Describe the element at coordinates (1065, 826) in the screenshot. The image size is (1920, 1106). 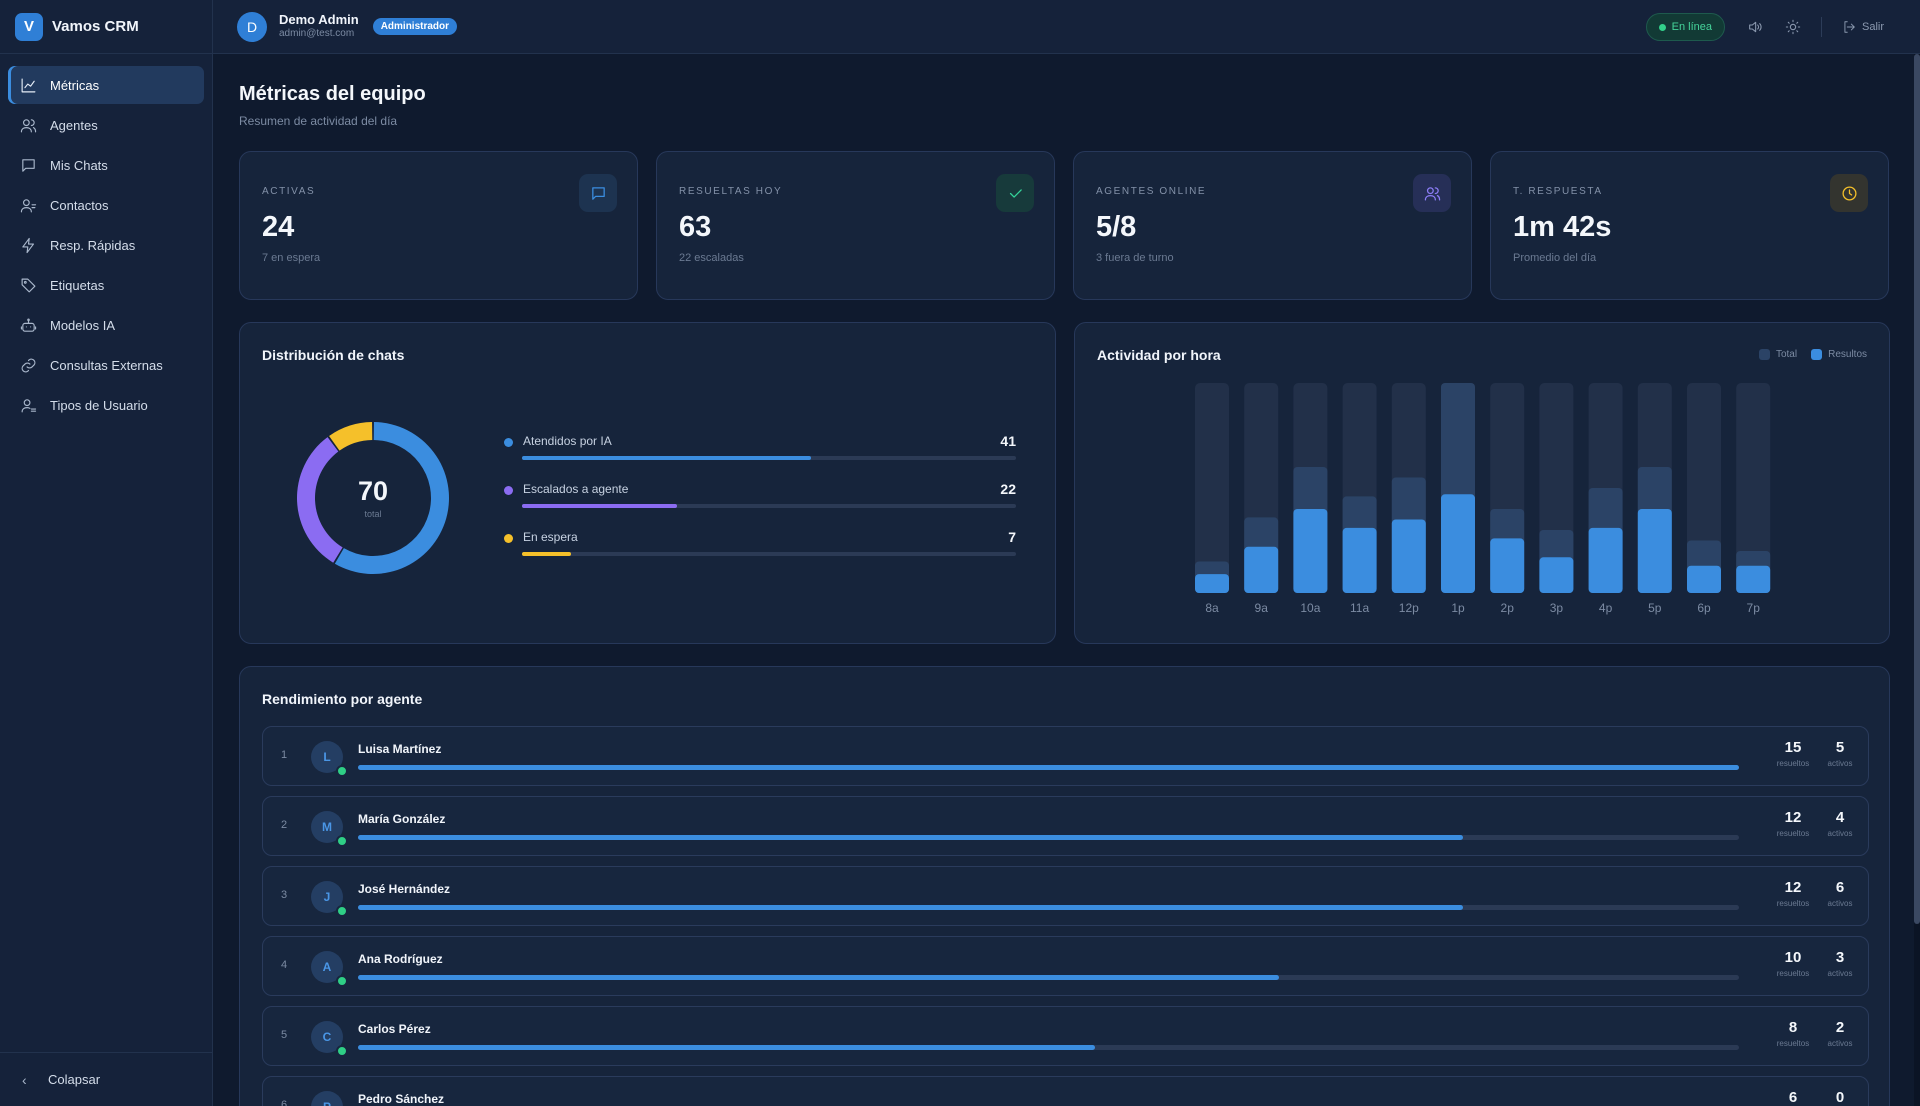
I see `agent-row: 2 M María González 12 resueltos 4 activos` at that location.